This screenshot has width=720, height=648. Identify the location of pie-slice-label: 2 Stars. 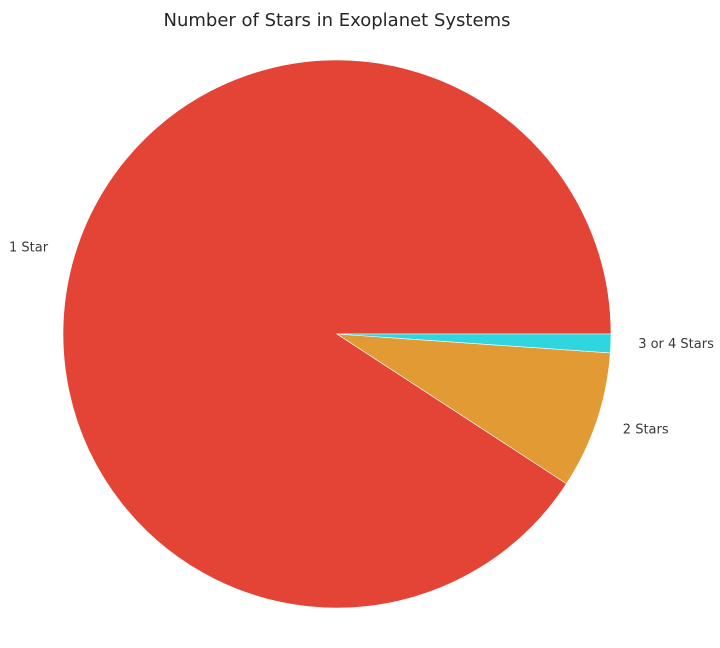
(646, 429).